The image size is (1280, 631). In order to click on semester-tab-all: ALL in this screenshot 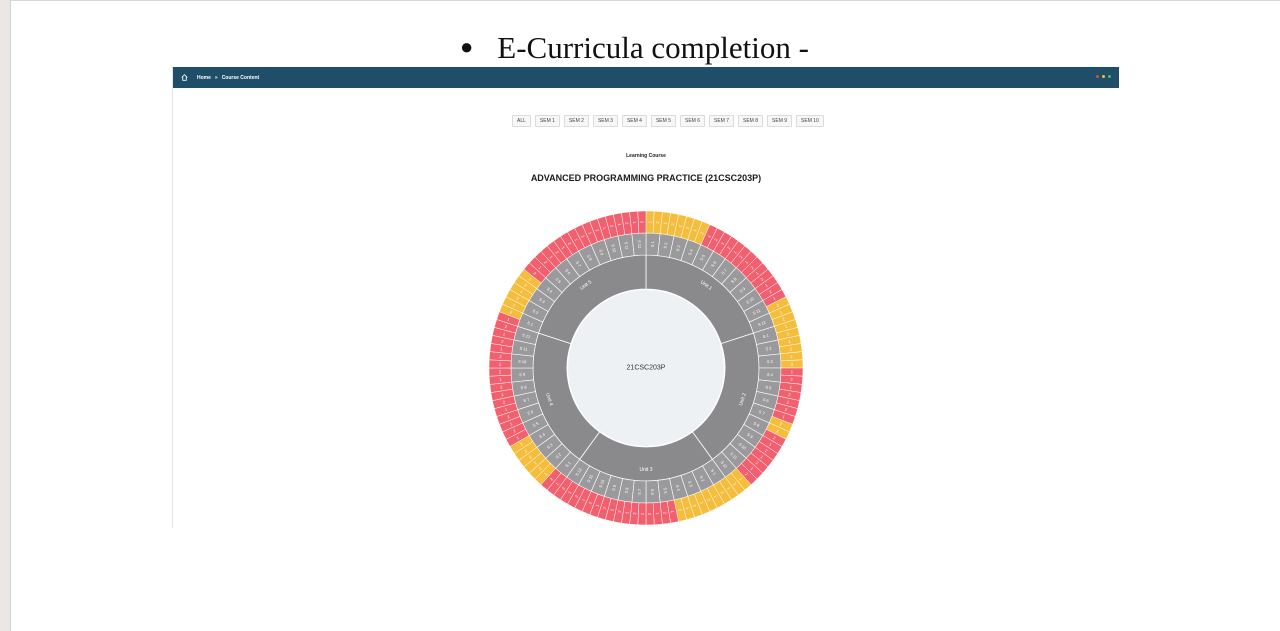, I will do `click(521, 121)`.